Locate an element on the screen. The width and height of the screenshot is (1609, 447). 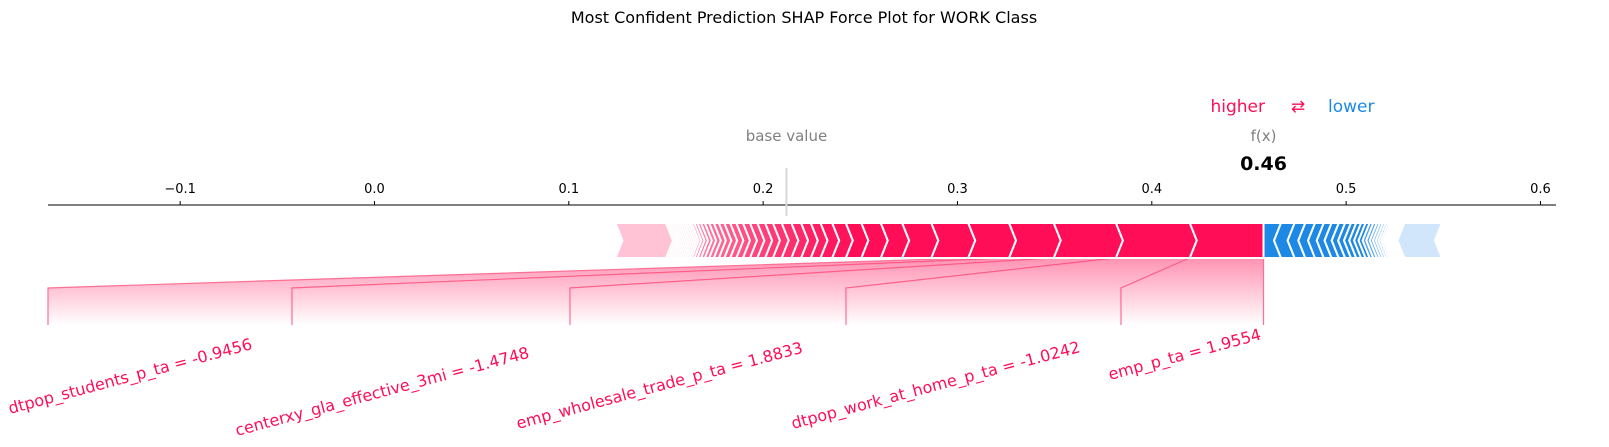
legend: higher ⇄ lower is located at coordinates (1292, 107).